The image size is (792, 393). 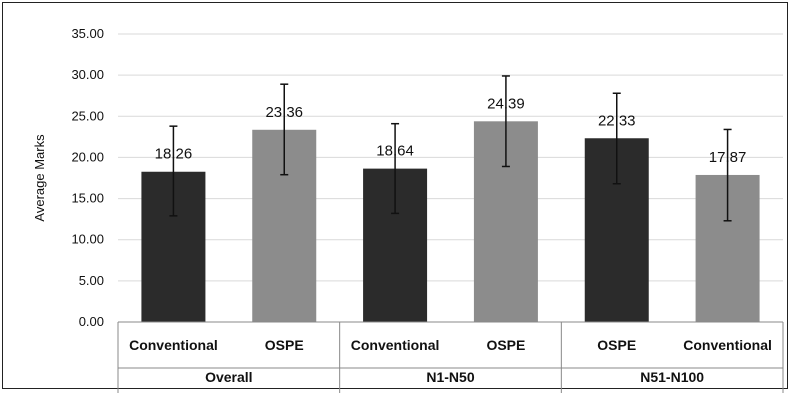 What do you see at coordinates (728, 157) in the screenshot?
I see `data-label: 17.87` at bounding box center [728, 157].